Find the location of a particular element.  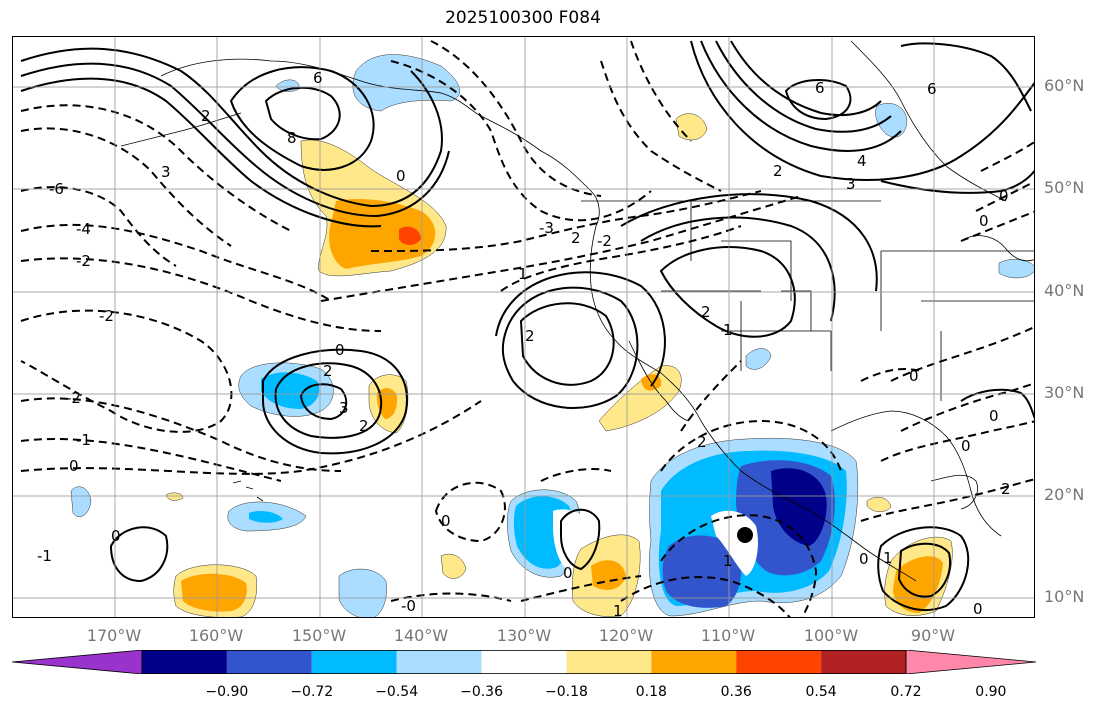

contour-label: 3 is located at coordinates (851, 184).